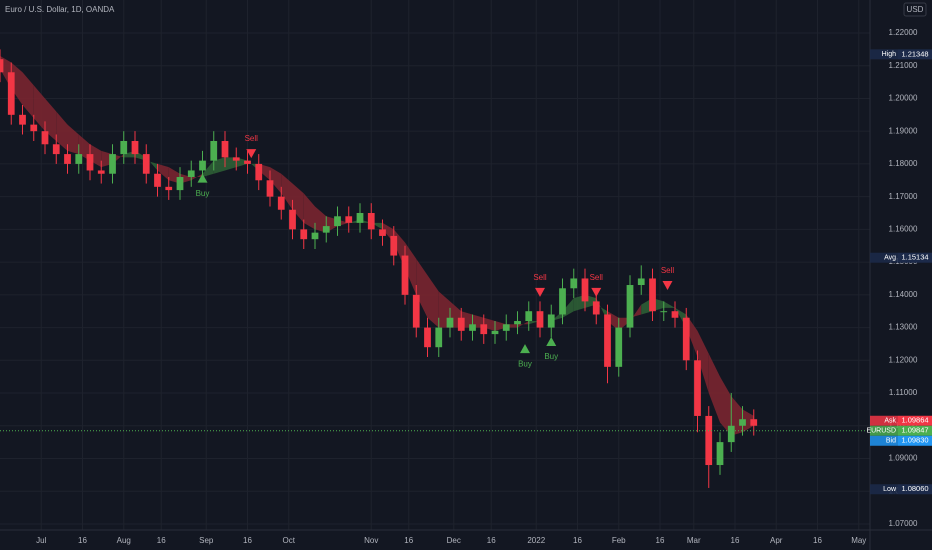 This screenshot has width=932, height=550. Describe the element at coordinates (914, 420) in the screenshot. I see `price-label-value: 1.09864` at that location.